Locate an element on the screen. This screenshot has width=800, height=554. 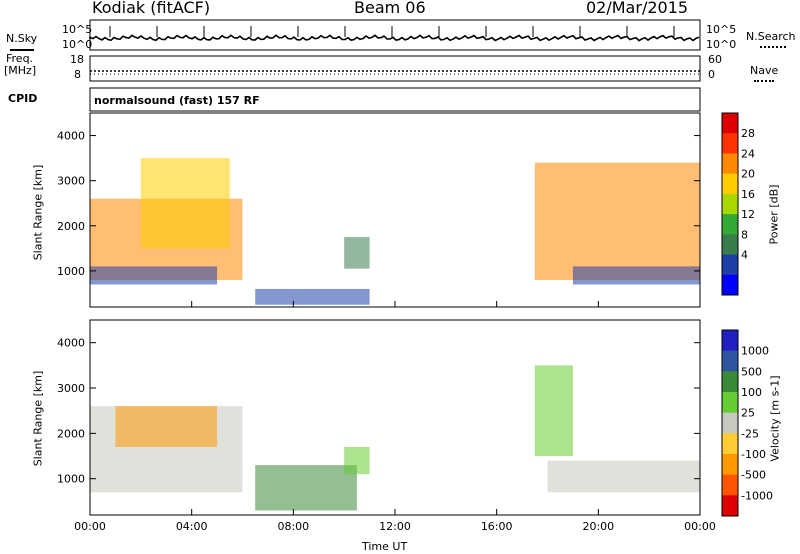
nsky-trace is located at coordinates (394, 38).